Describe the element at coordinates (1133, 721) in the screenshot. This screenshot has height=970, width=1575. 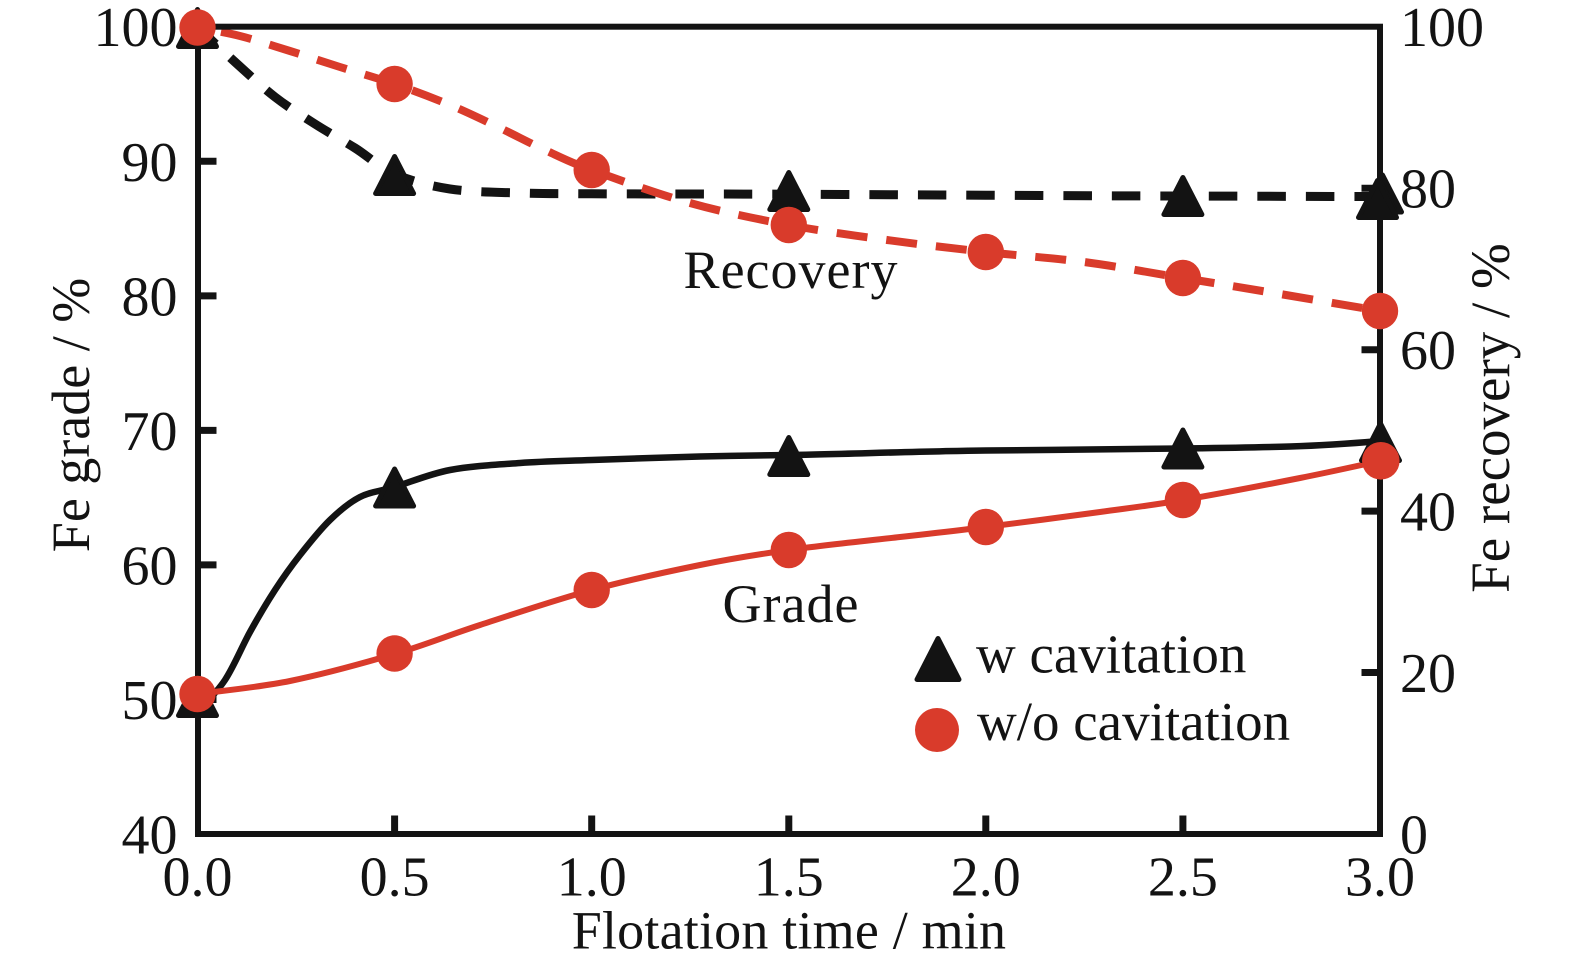
I see `svg-text: w/o cavitation` at that location.